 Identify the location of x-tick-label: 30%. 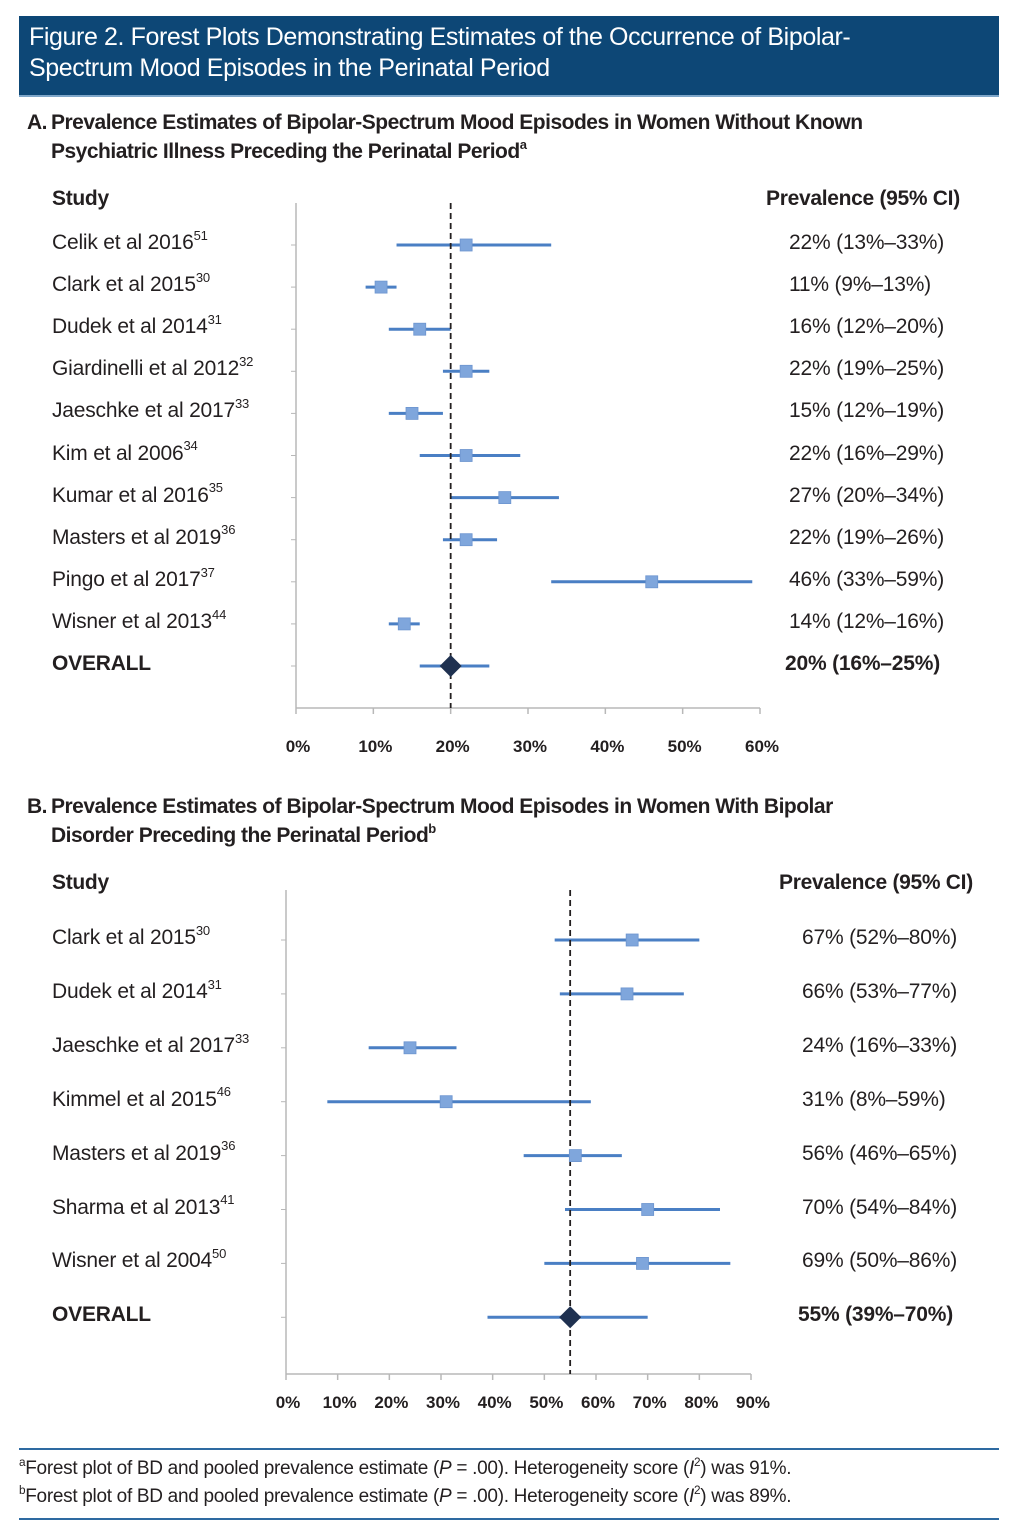
(530, 746).